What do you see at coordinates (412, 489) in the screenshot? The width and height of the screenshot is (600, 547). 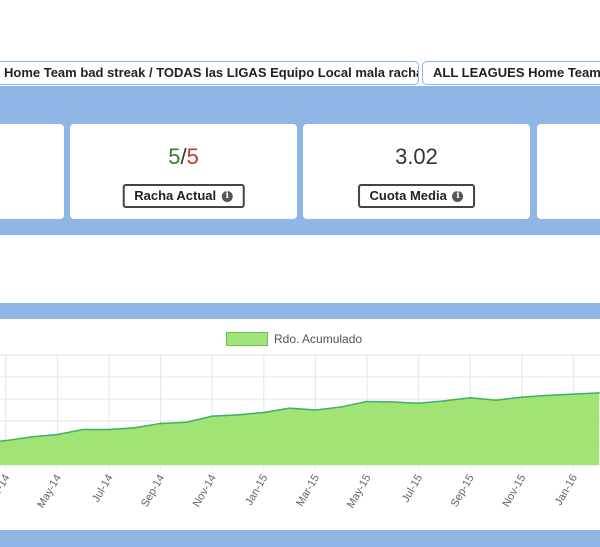 I see `x-tick-label: Jul-15` at bounding box center [412, 489].